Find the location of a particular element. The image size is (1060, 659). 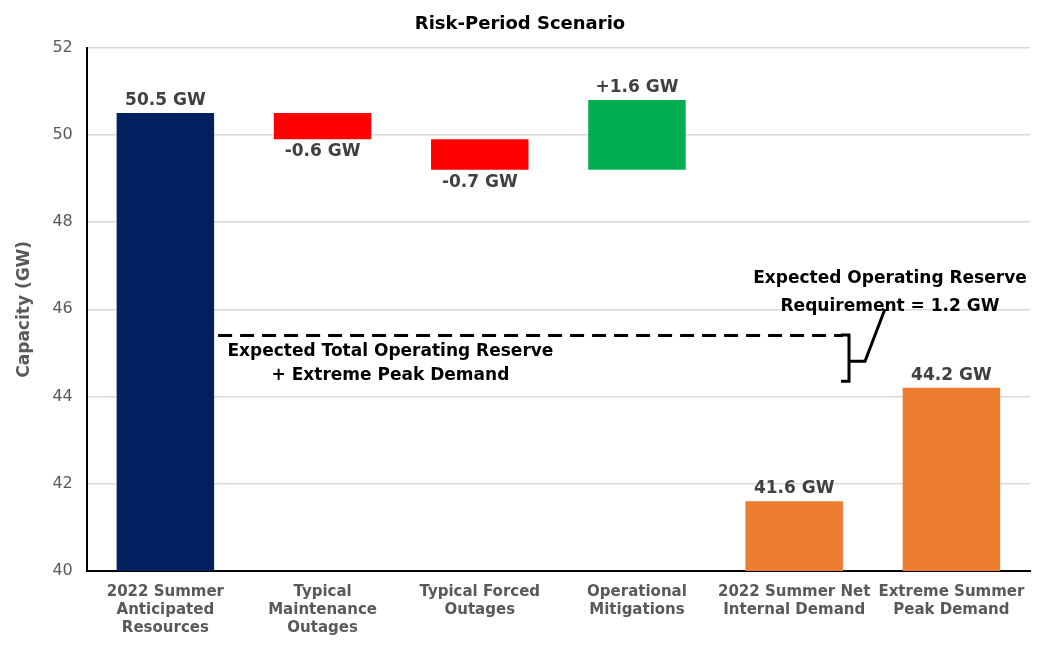

data-label: -0.7 GW is located at coordinates (479, 180).